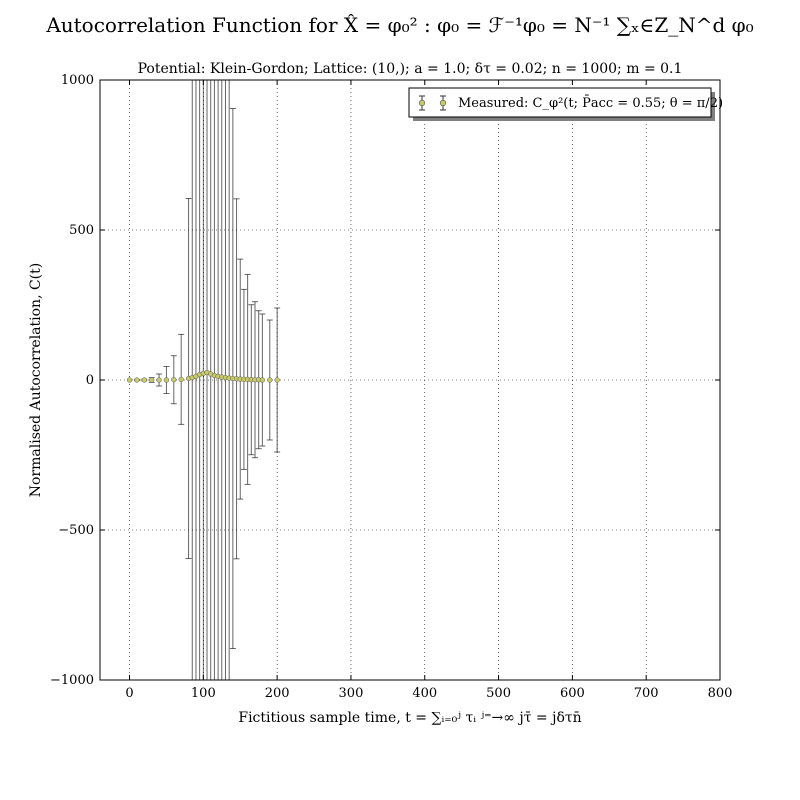 The width and height of the screenshot is (800, 800). I want to click on data-points, so click(203, 376).